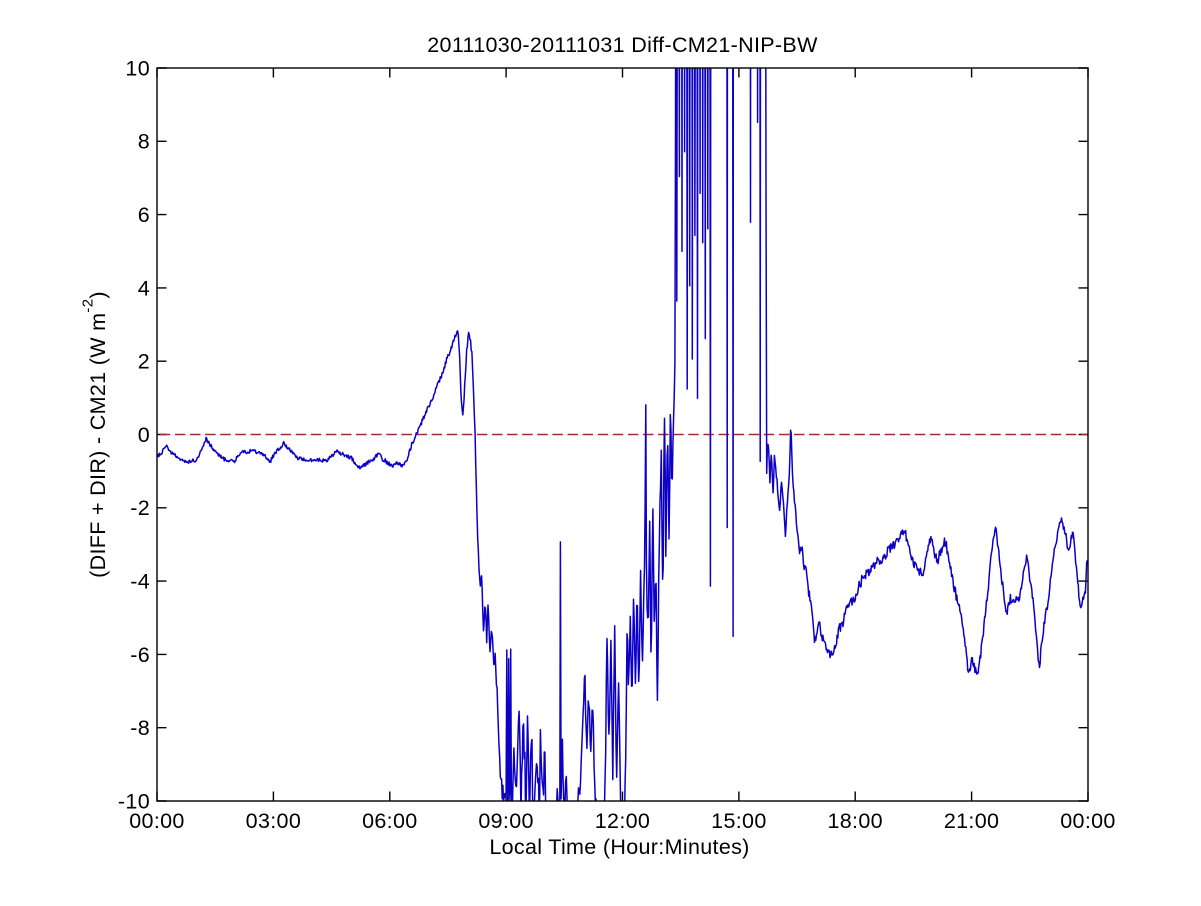 This screenshot has width=1201, height=906. What do you see at coordinates (273, 821) in the screenshot?
I see `svg-text: 03:00` at bounding box center [273, 821].